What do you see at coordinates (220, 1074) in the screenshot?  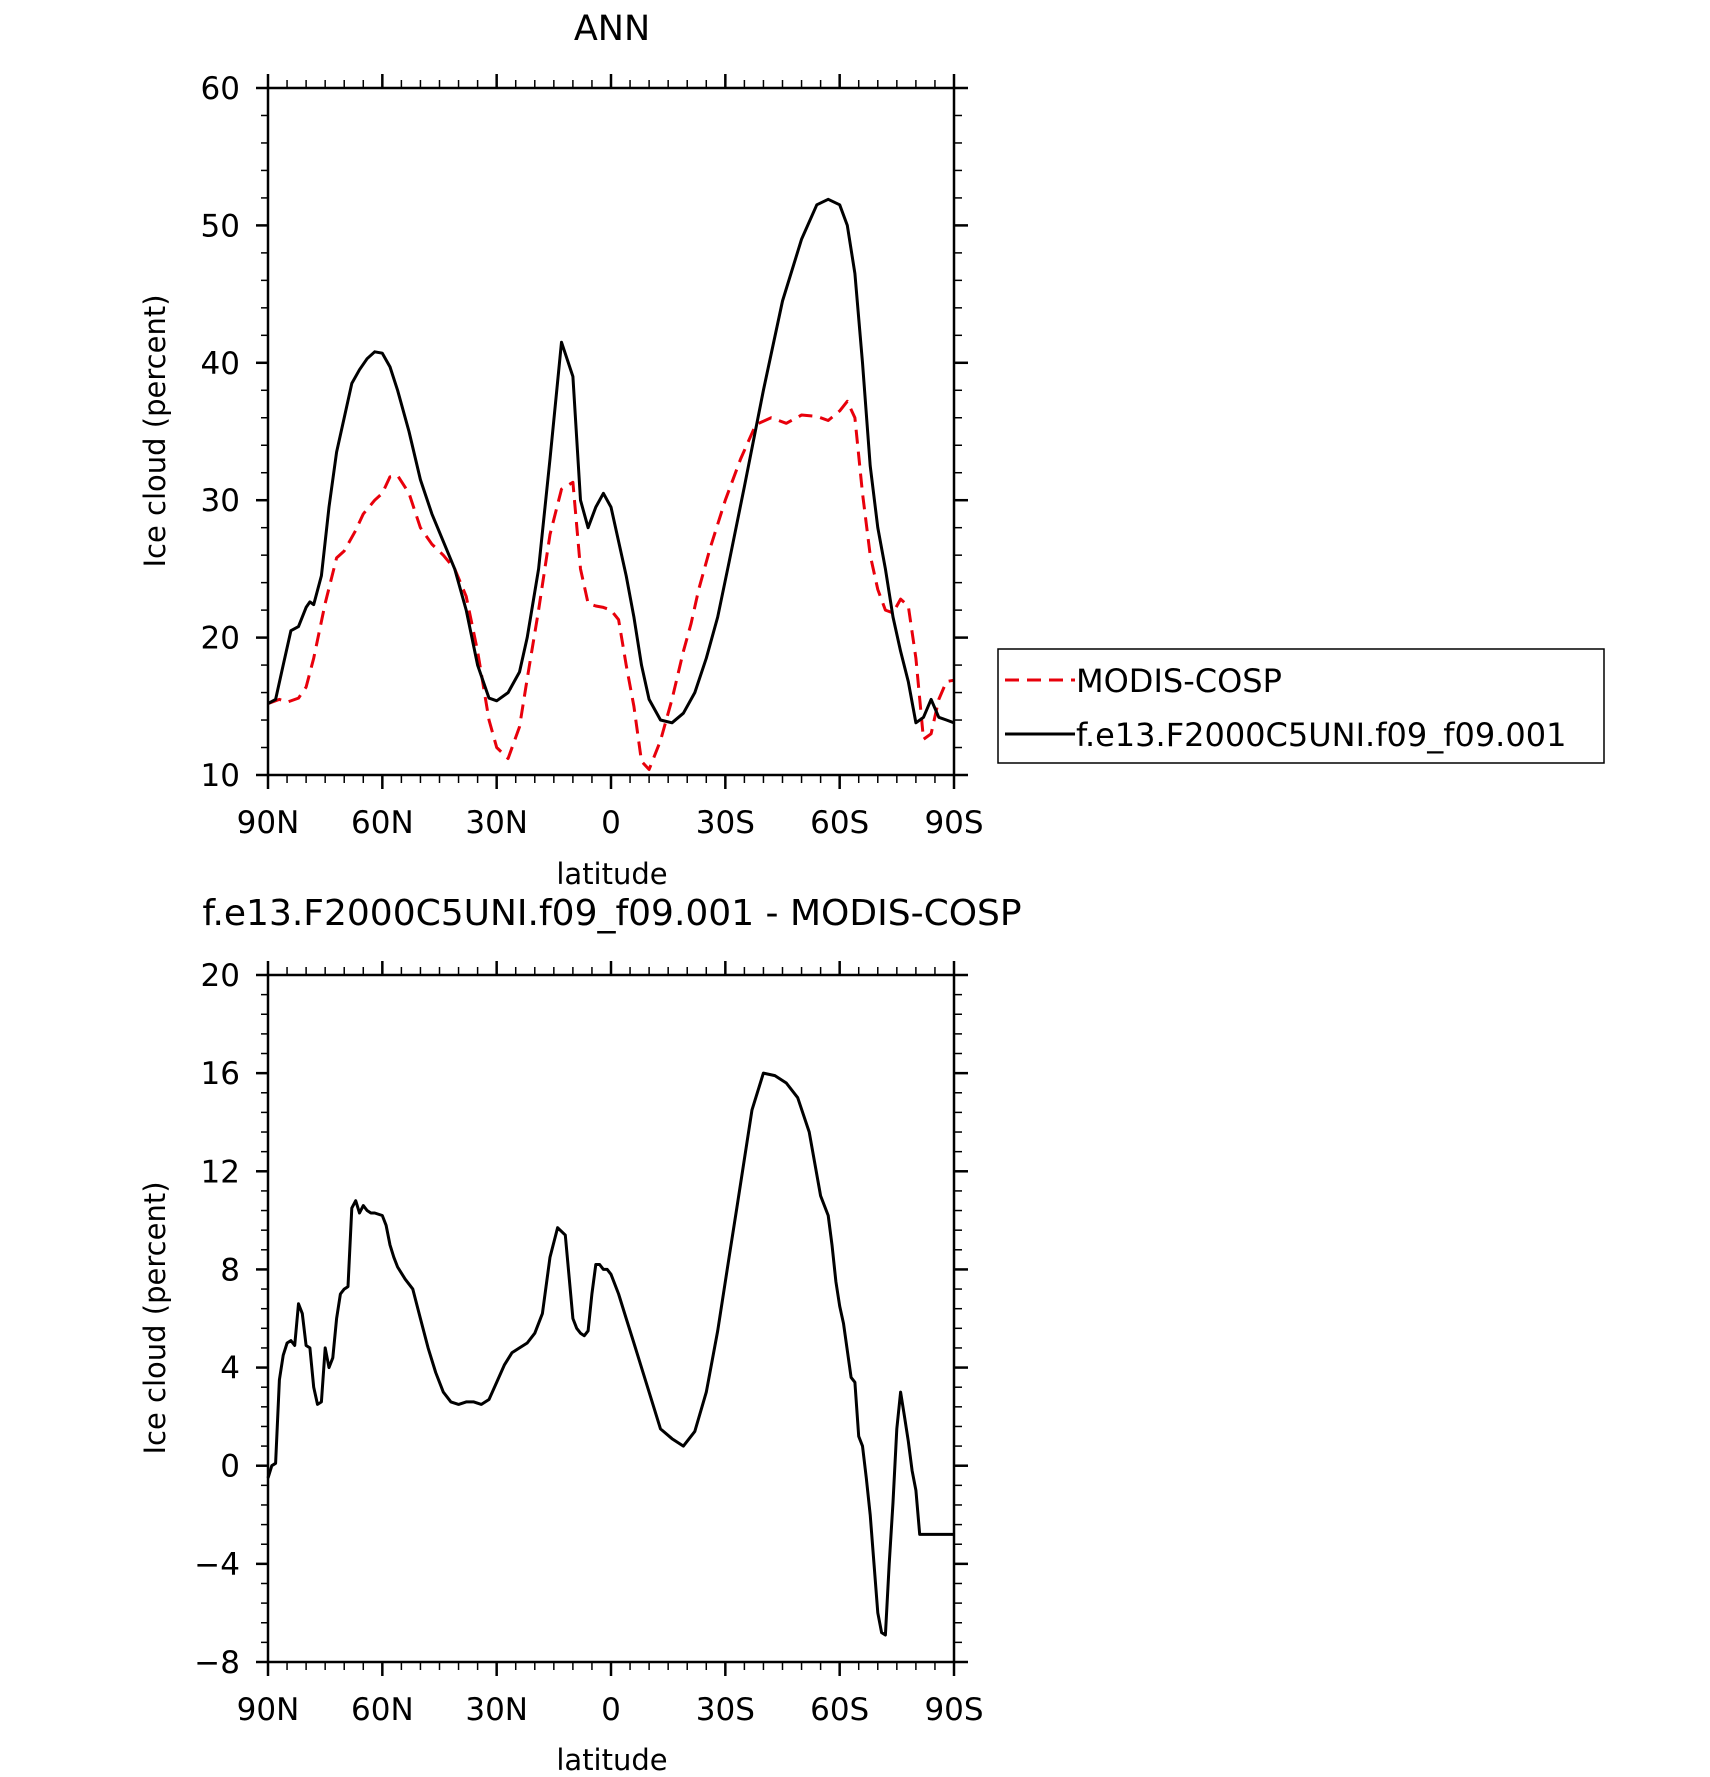 I see `bottom-y-tick-label: 16` at bounding box center [220, 1074].